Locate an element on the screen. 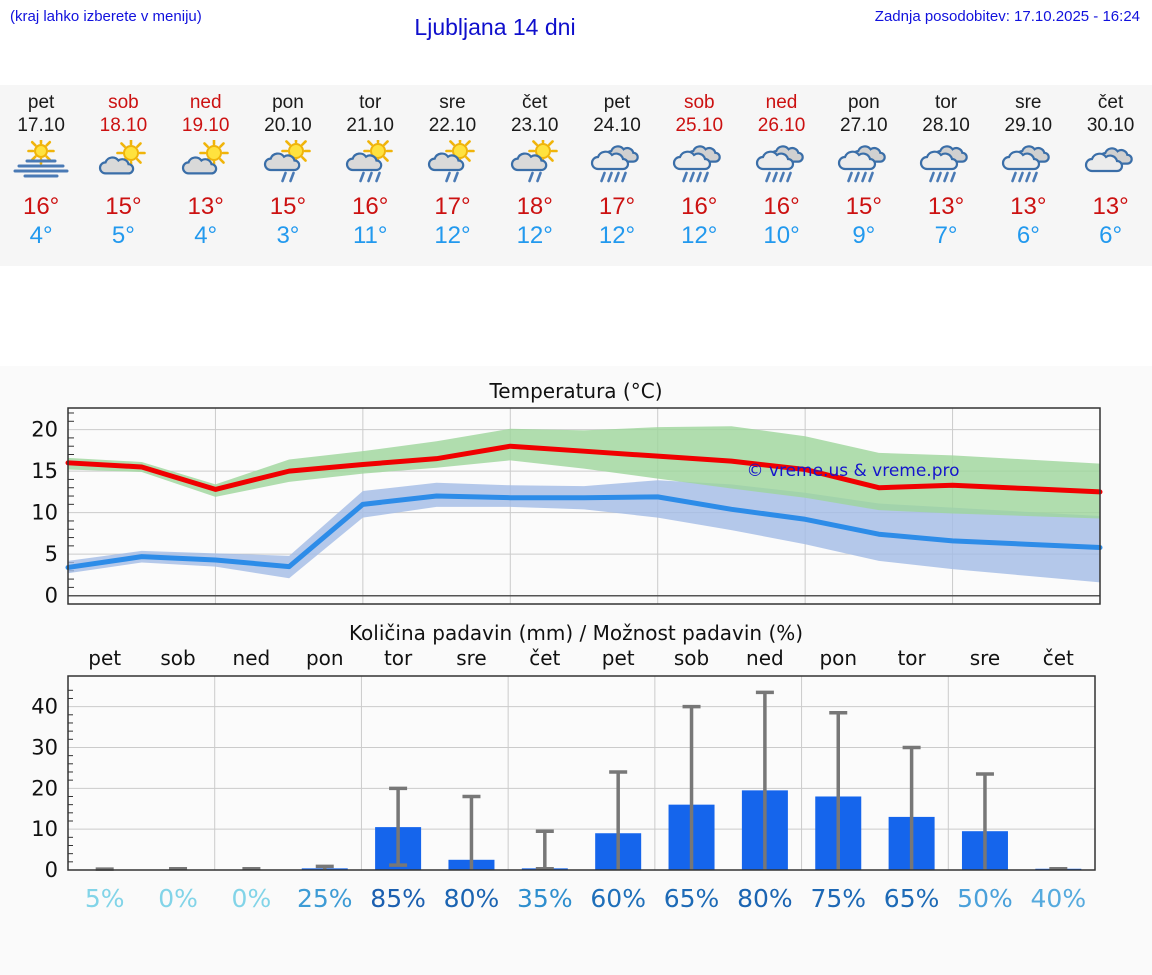 The width and height of the screenshot is (1152, 975). precip-probability: 50% is located at coordinates (985, 898).